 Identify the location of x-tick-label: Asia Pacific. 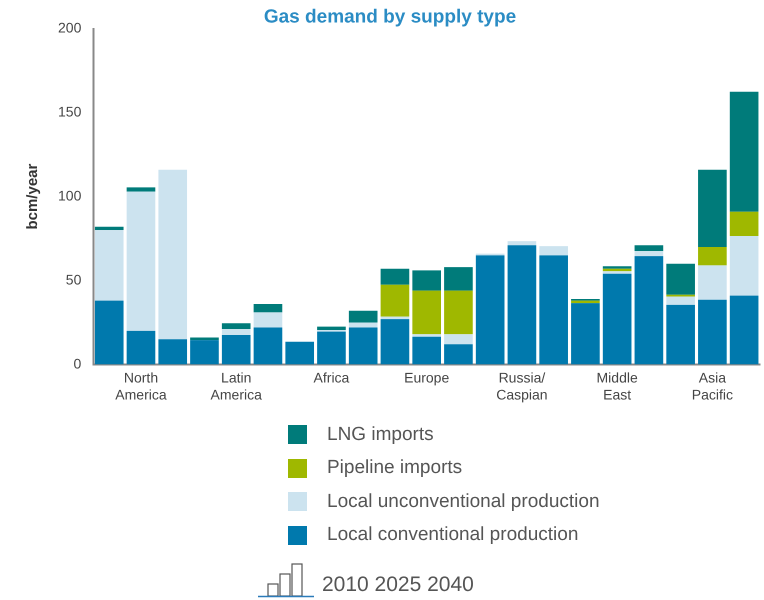
(712, 386).